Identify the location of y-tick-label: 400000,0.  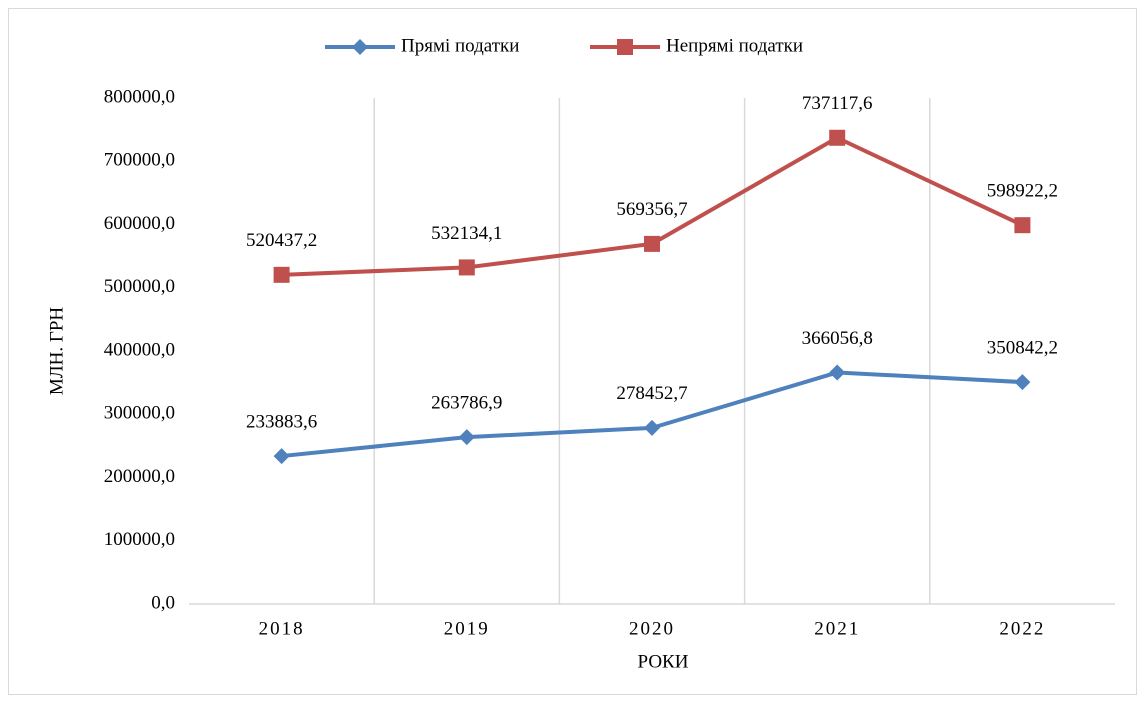
(139, 349).